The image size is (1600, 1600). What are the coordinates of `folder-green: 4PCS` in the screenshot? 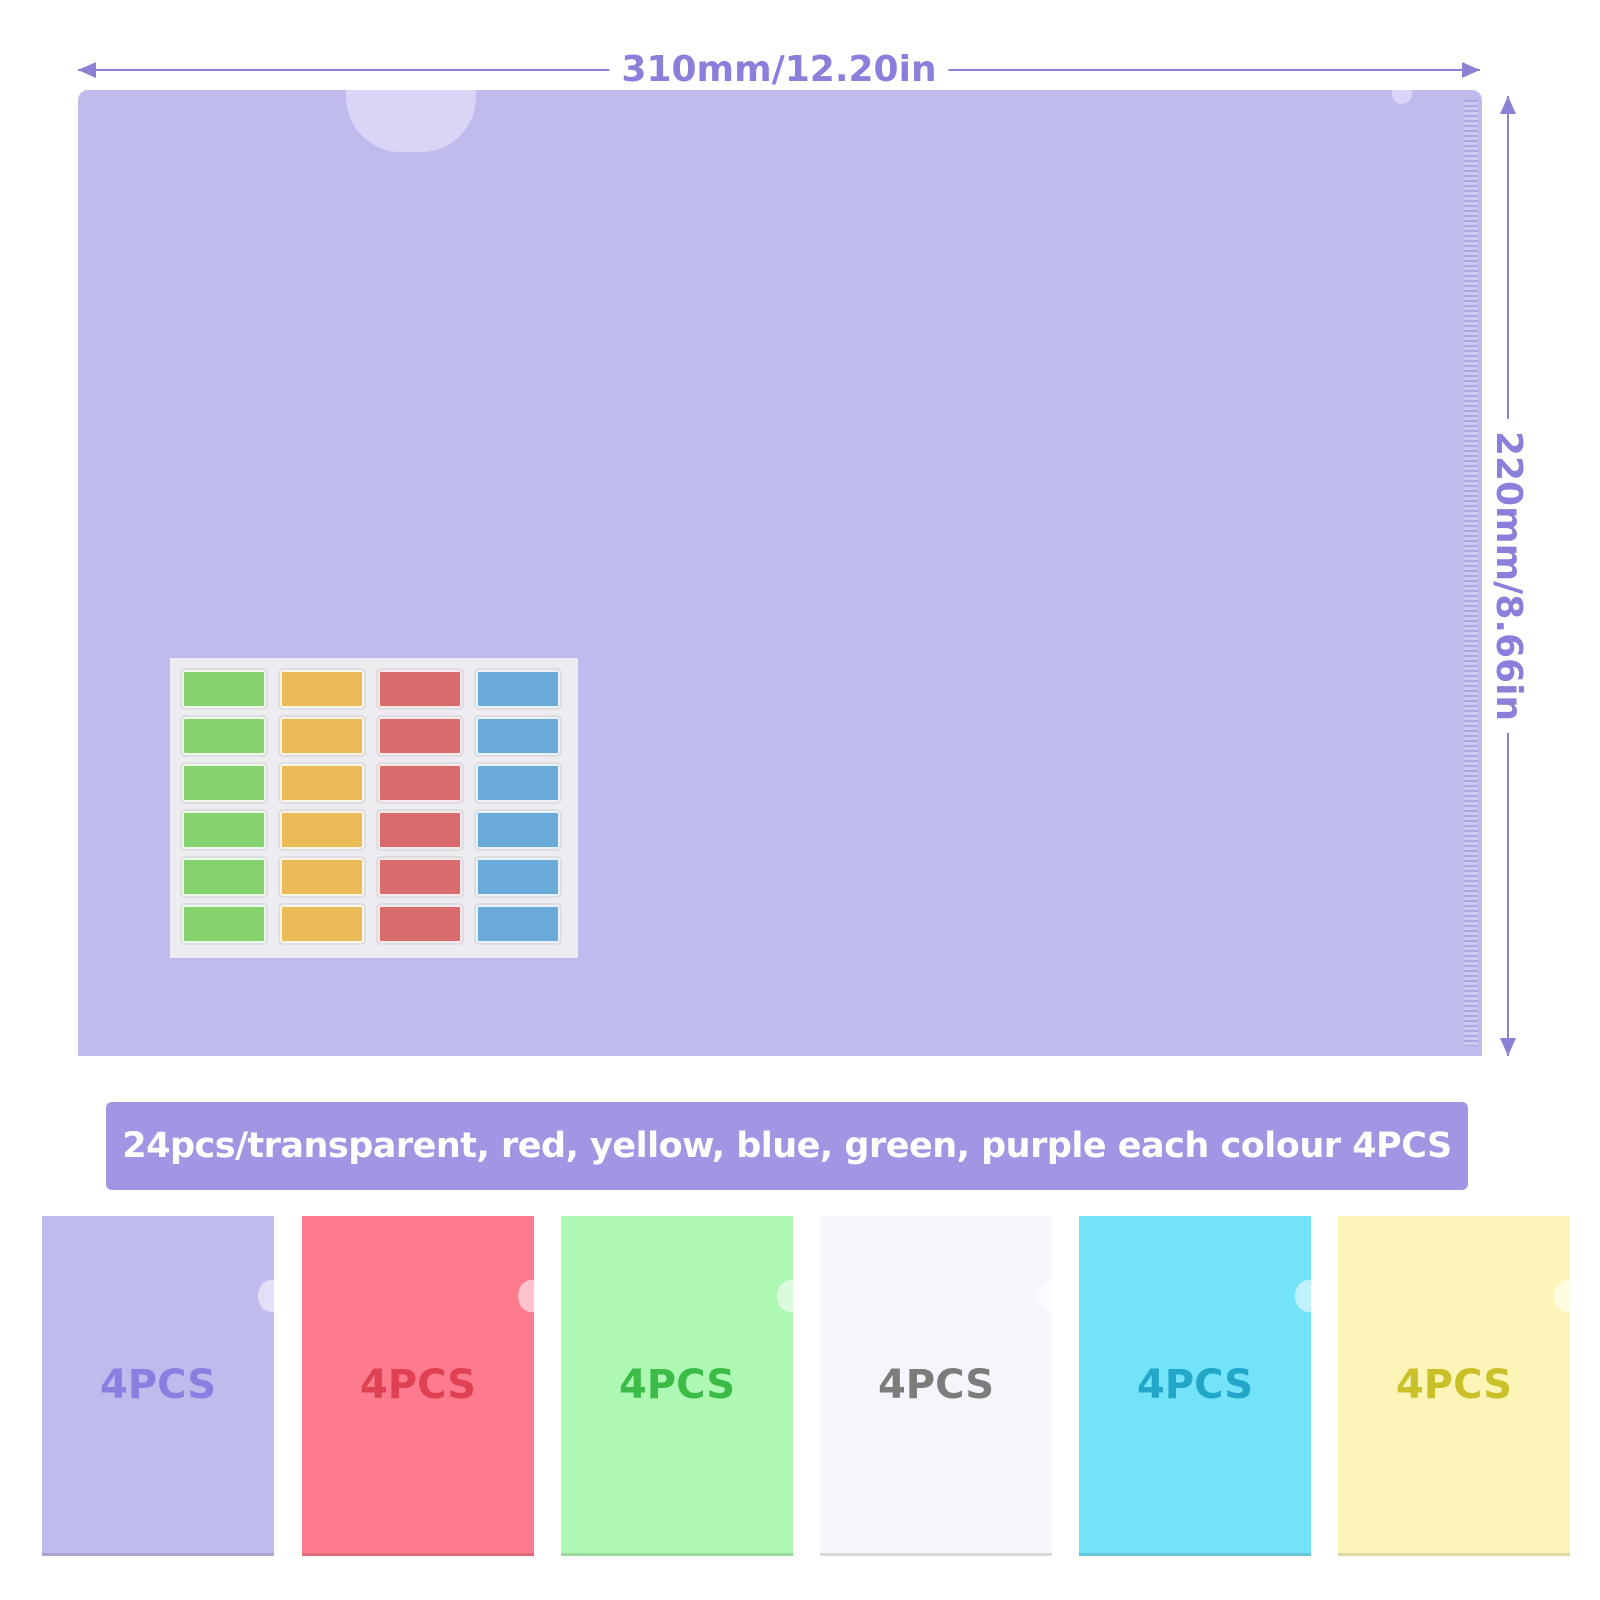 It's located at (677, 1386).